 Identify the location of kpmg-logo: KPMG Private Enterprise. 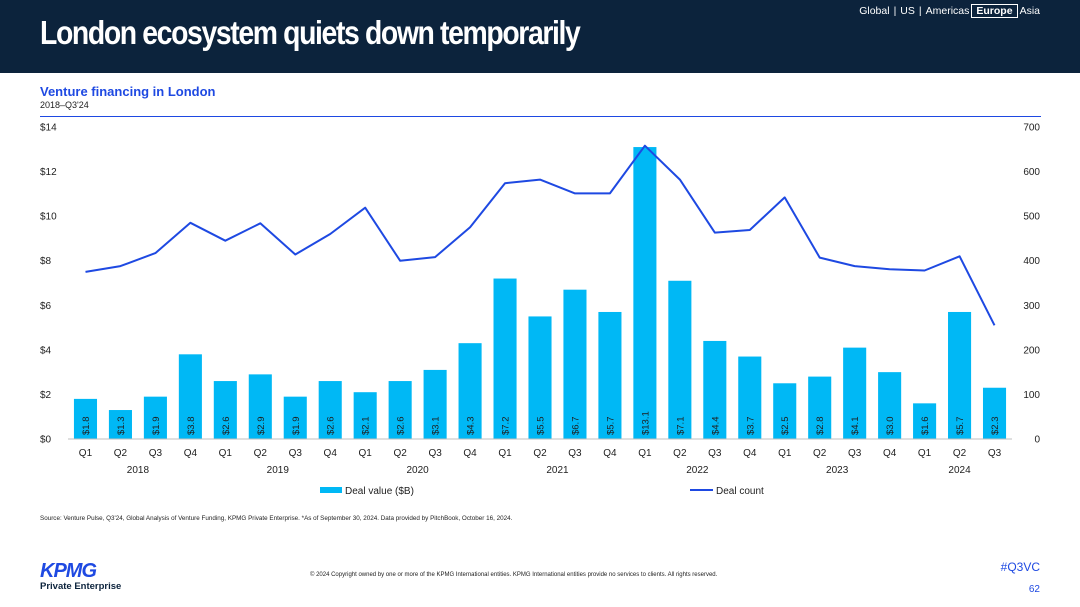
(81, 576).